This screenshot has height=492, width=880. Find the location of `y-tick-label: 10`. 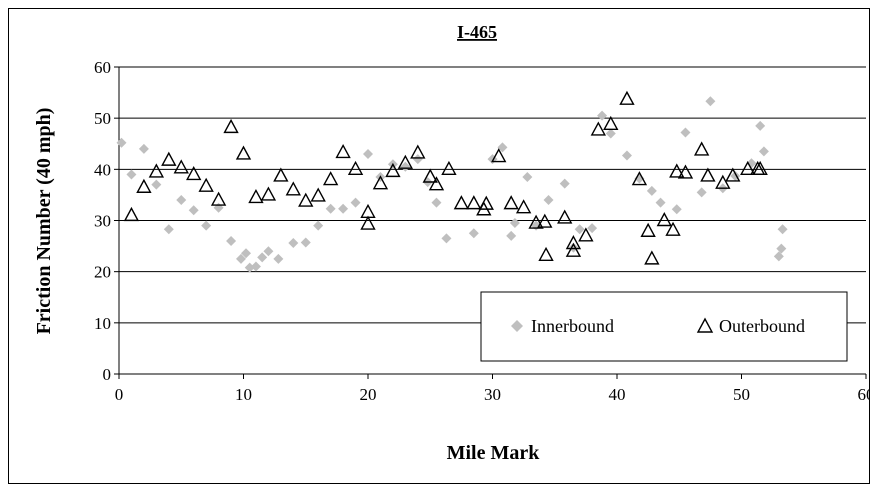

y-tick-label: 10 is located at coordinates (102, 323).